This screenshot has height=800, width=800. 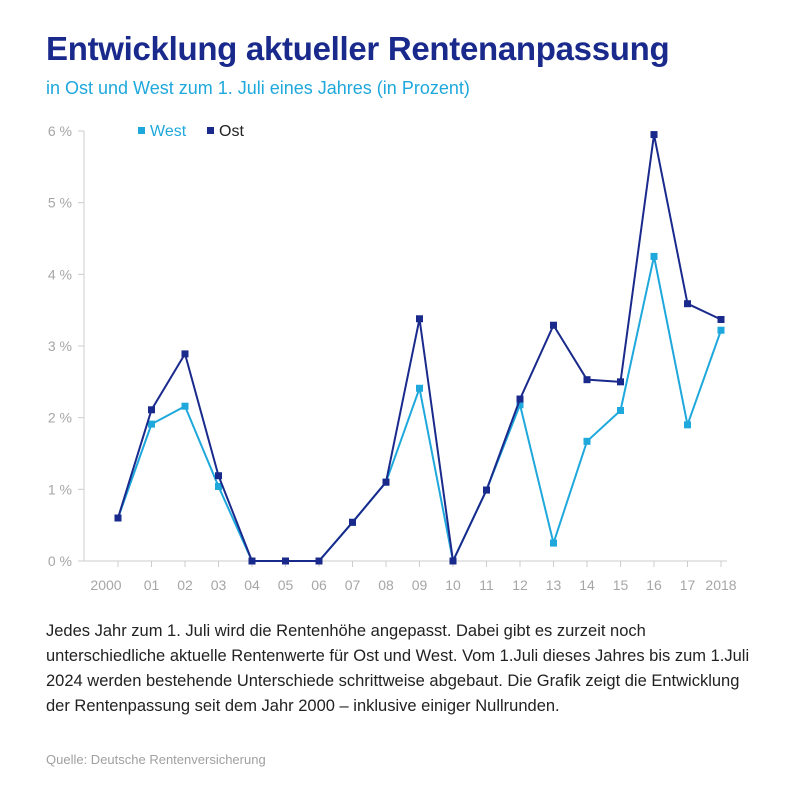 What do you see at coordinates (185, 585) in the screenshot?
I see `x-tick-label: 02` at bounding box center [185, 585].